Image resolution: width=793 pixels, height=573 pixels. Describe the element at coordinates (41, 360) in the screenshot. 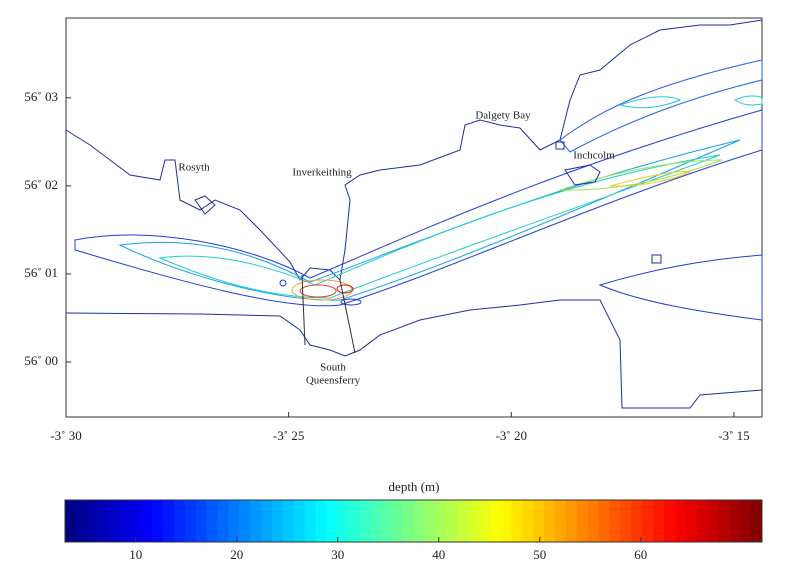

I see `y-tick-label: 56˚ 00` at that location.